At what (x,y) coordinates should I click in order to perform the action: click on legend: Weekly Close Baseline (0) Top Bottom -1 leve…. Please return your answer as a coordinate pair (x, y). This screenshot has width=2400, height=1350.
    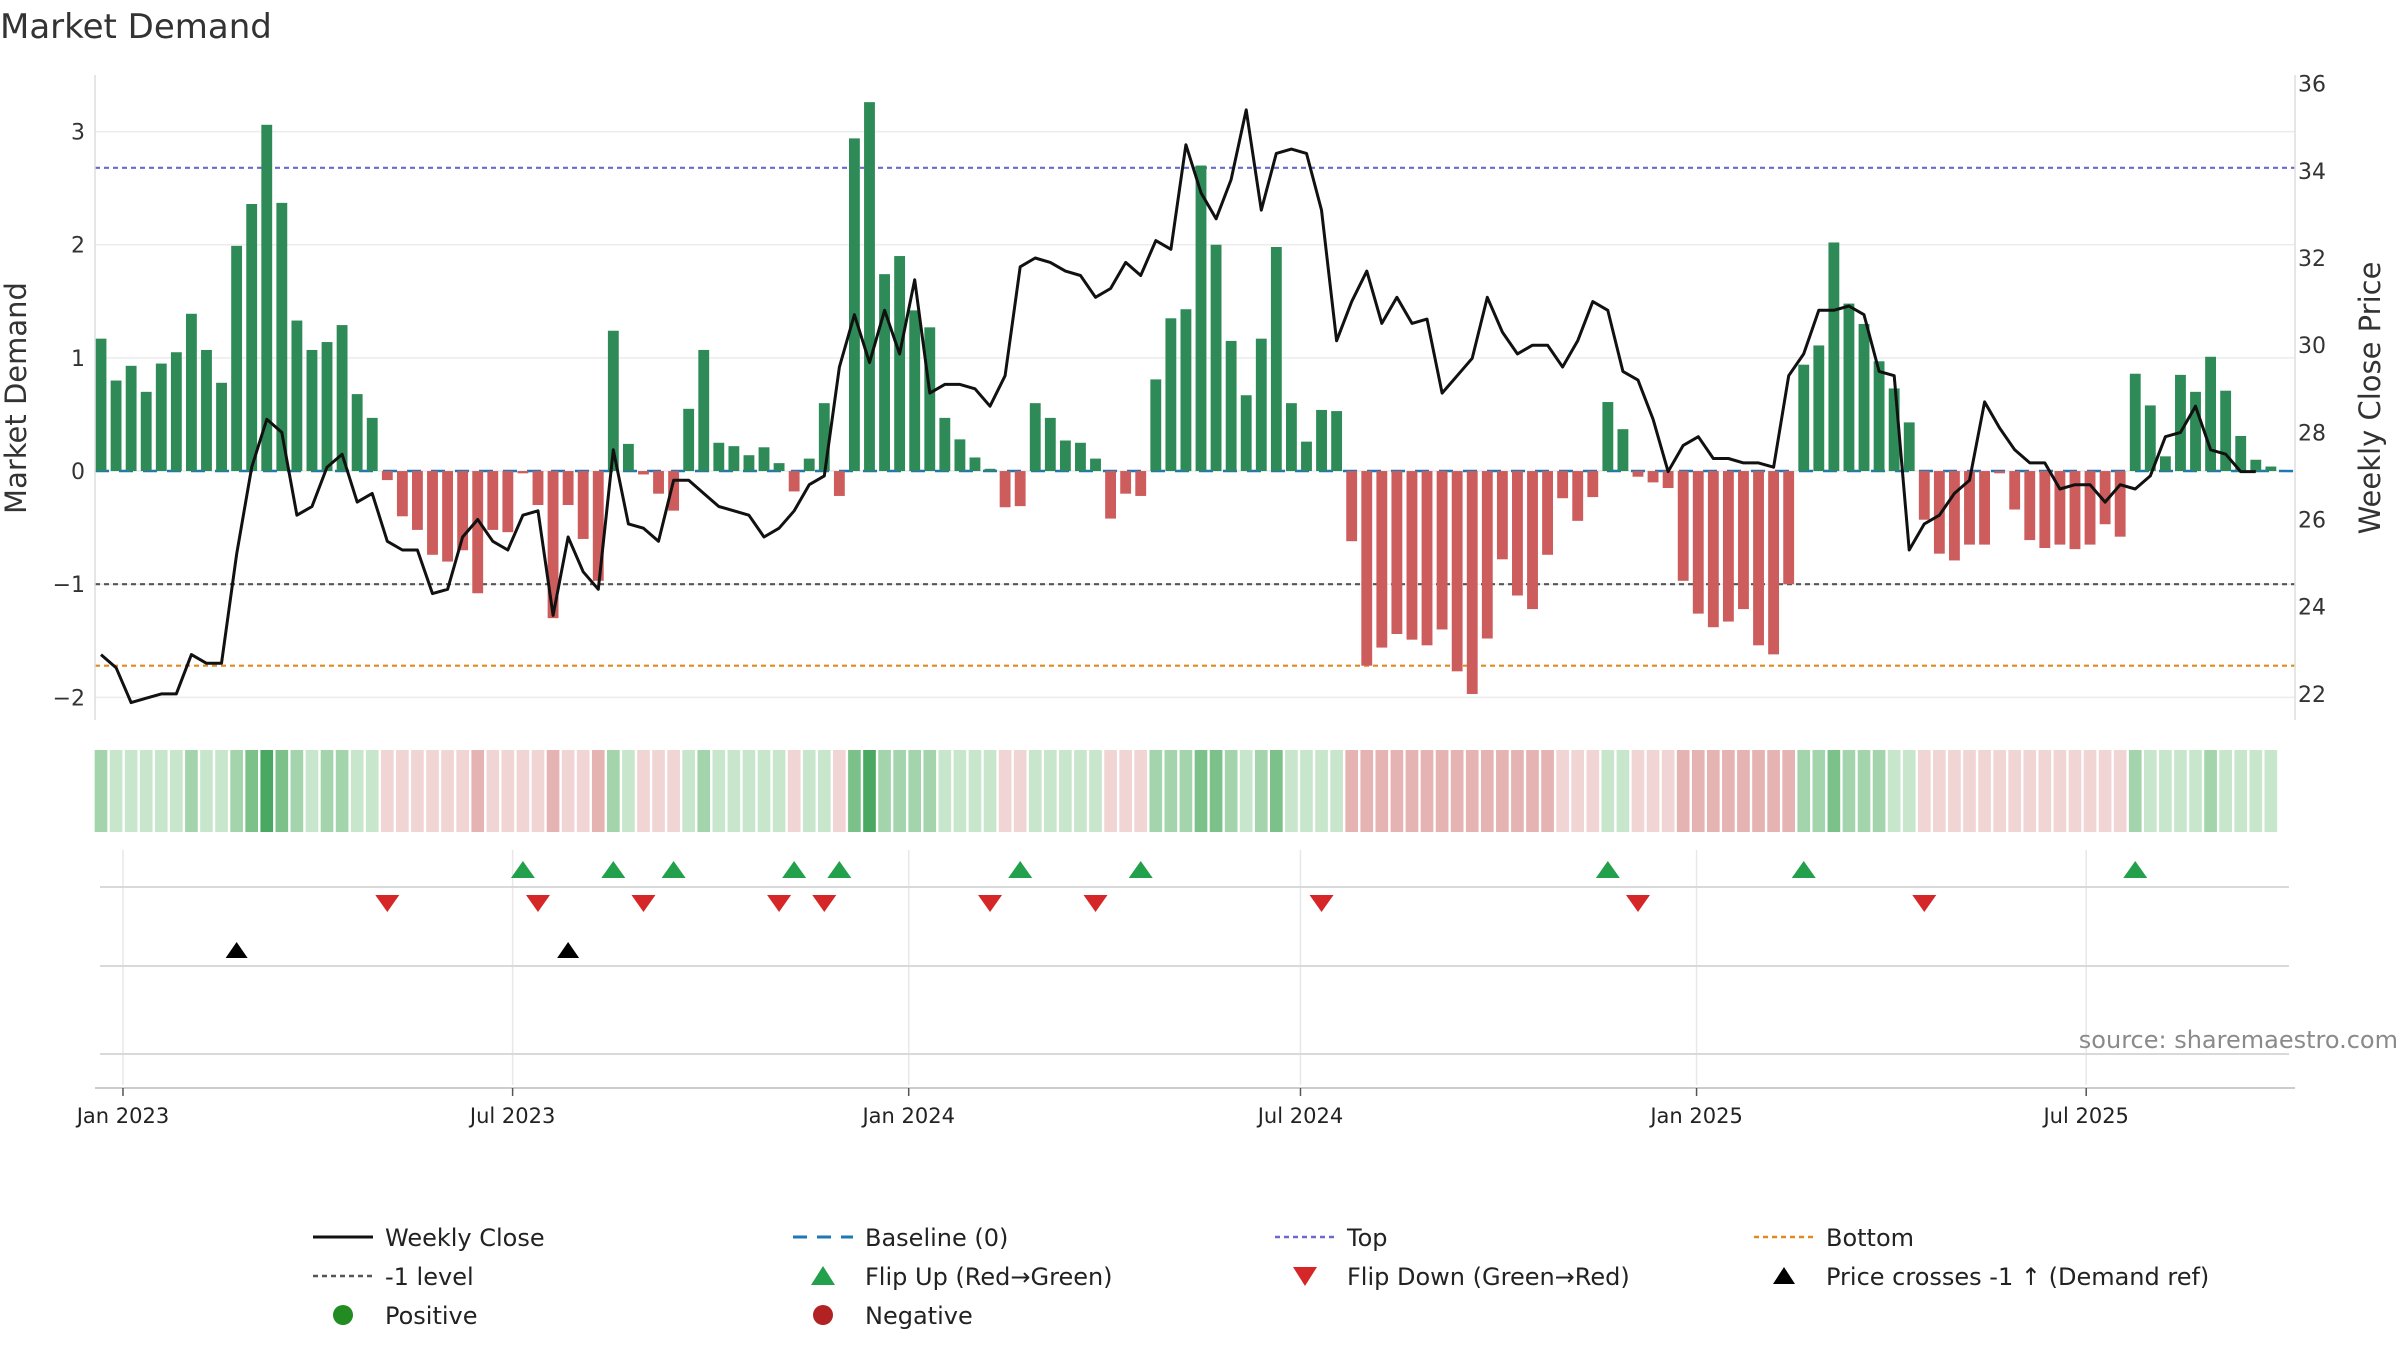
    Looking at the image, I should click on (1261, 1277).